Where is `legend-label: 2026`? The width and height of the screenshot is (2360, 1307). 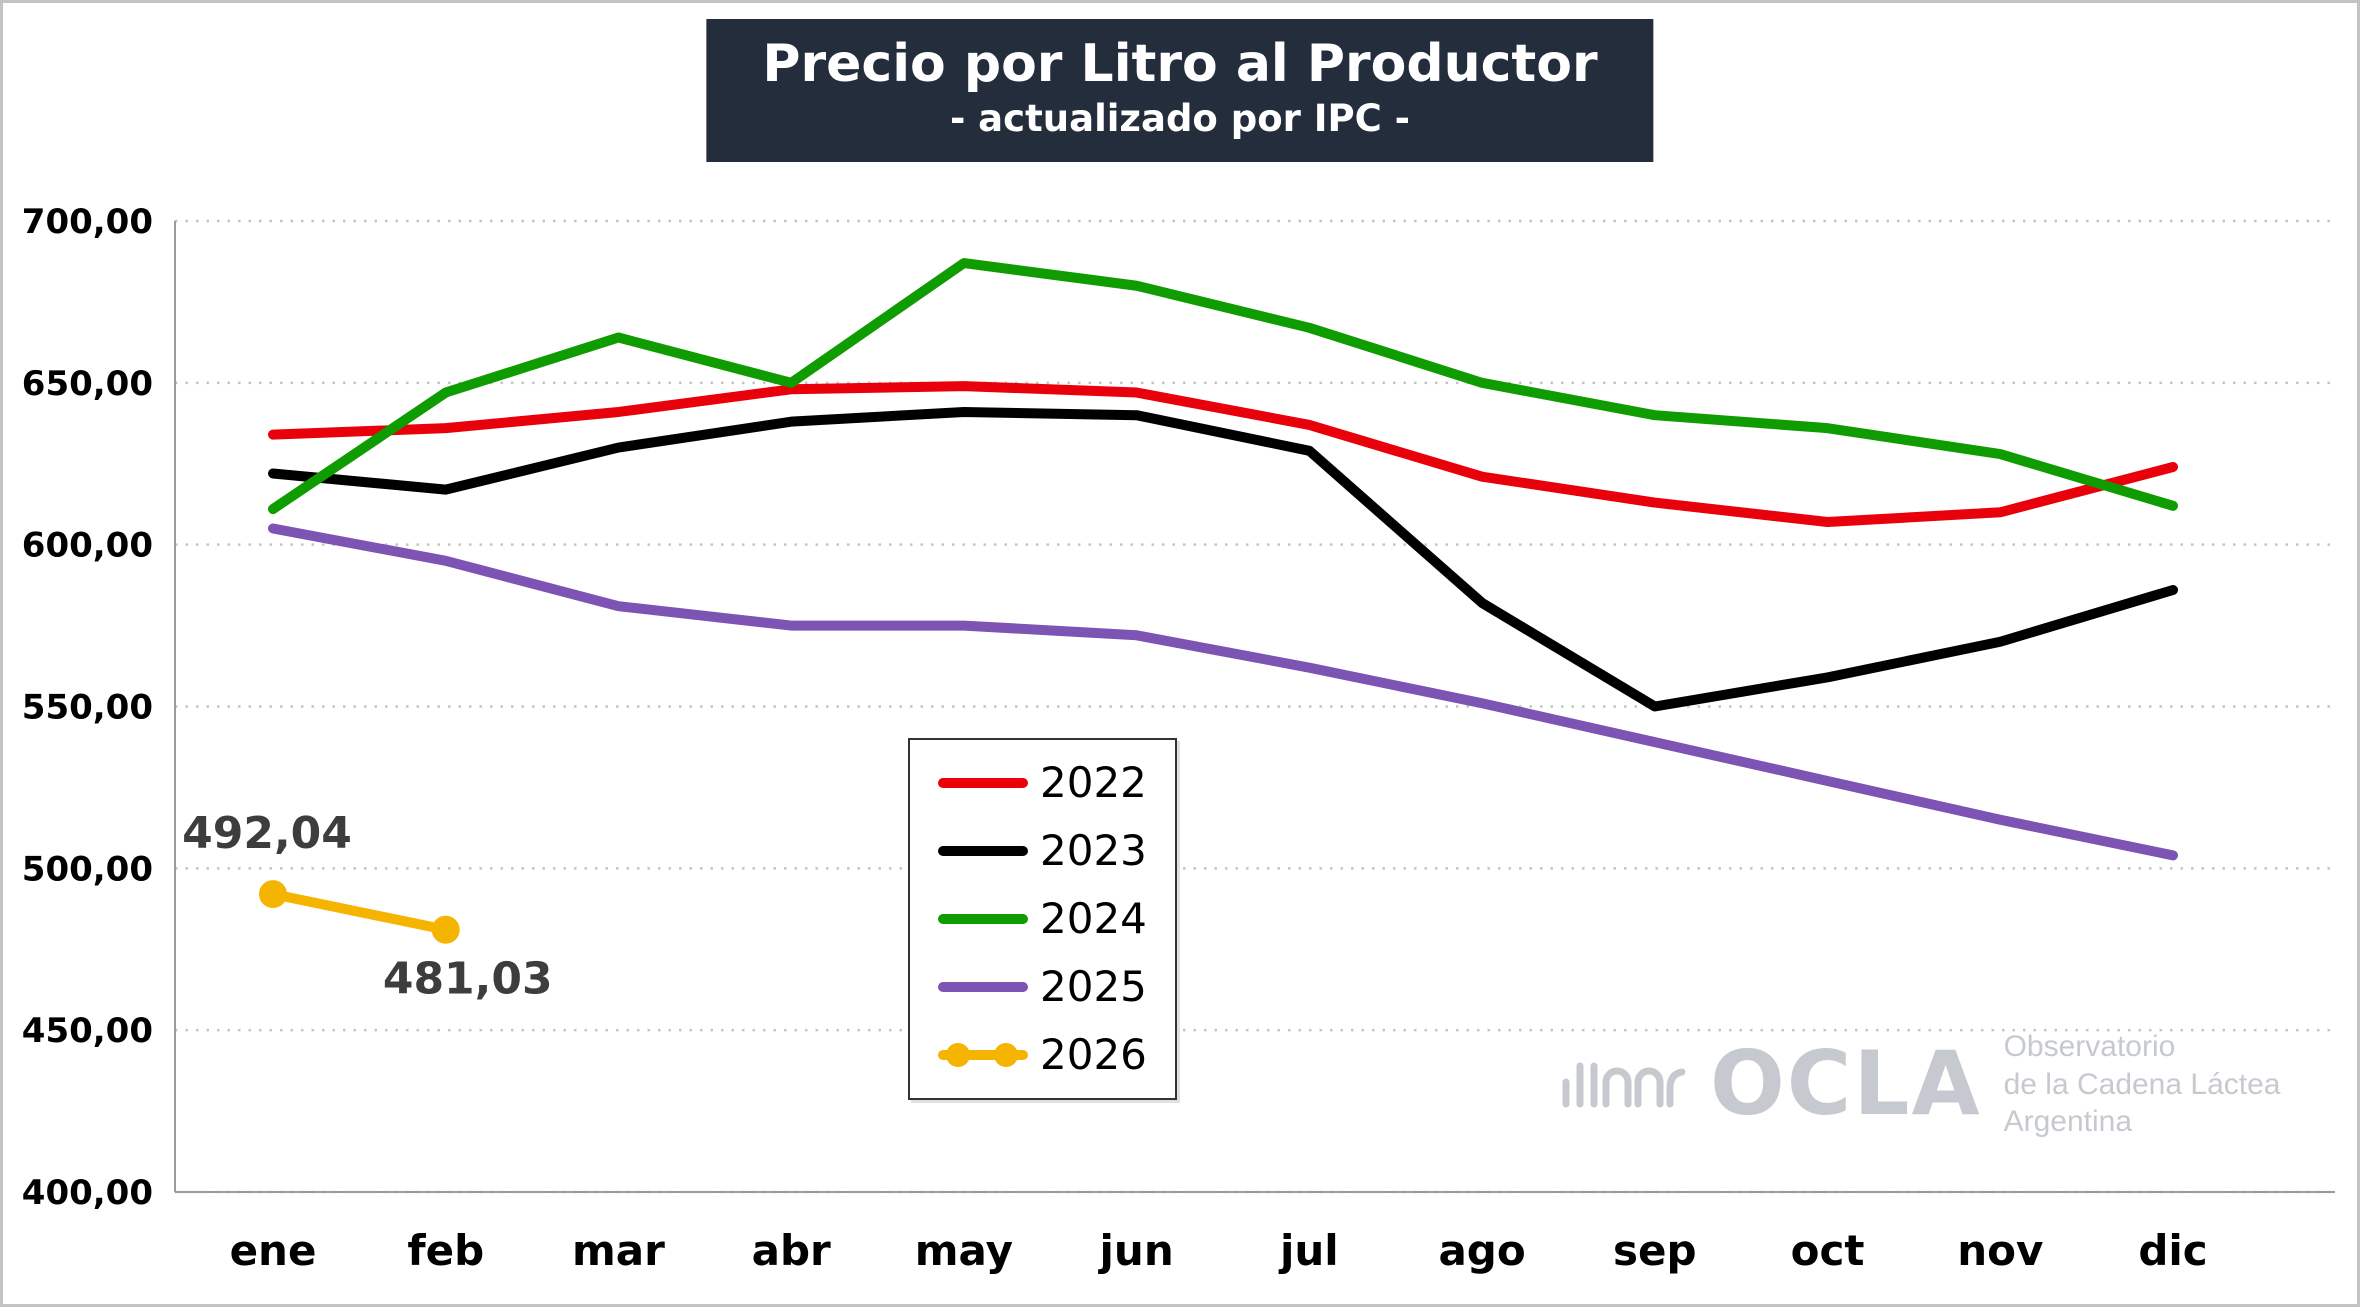 legend-label: 2026 is located at coordinates (1093, 1054).